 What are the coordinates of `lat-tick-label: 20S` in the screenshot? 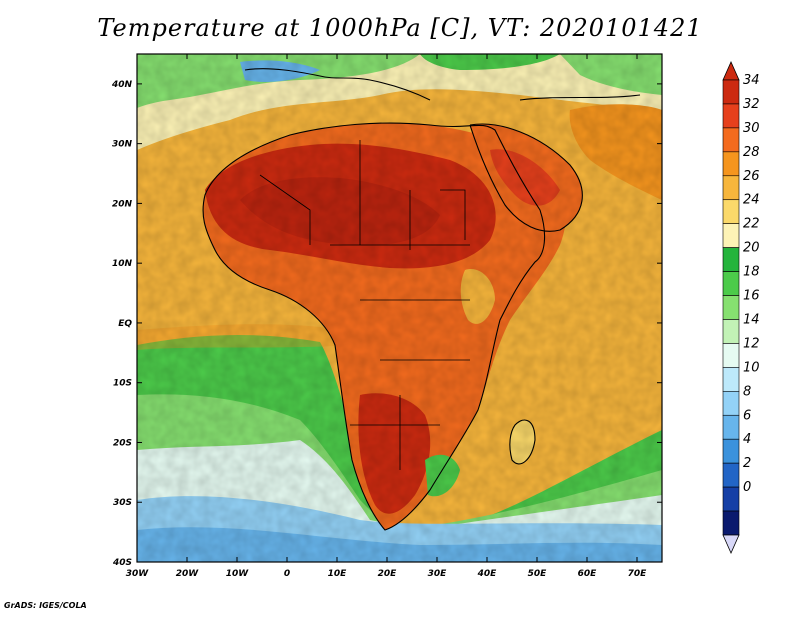 It's located at (122, 443).